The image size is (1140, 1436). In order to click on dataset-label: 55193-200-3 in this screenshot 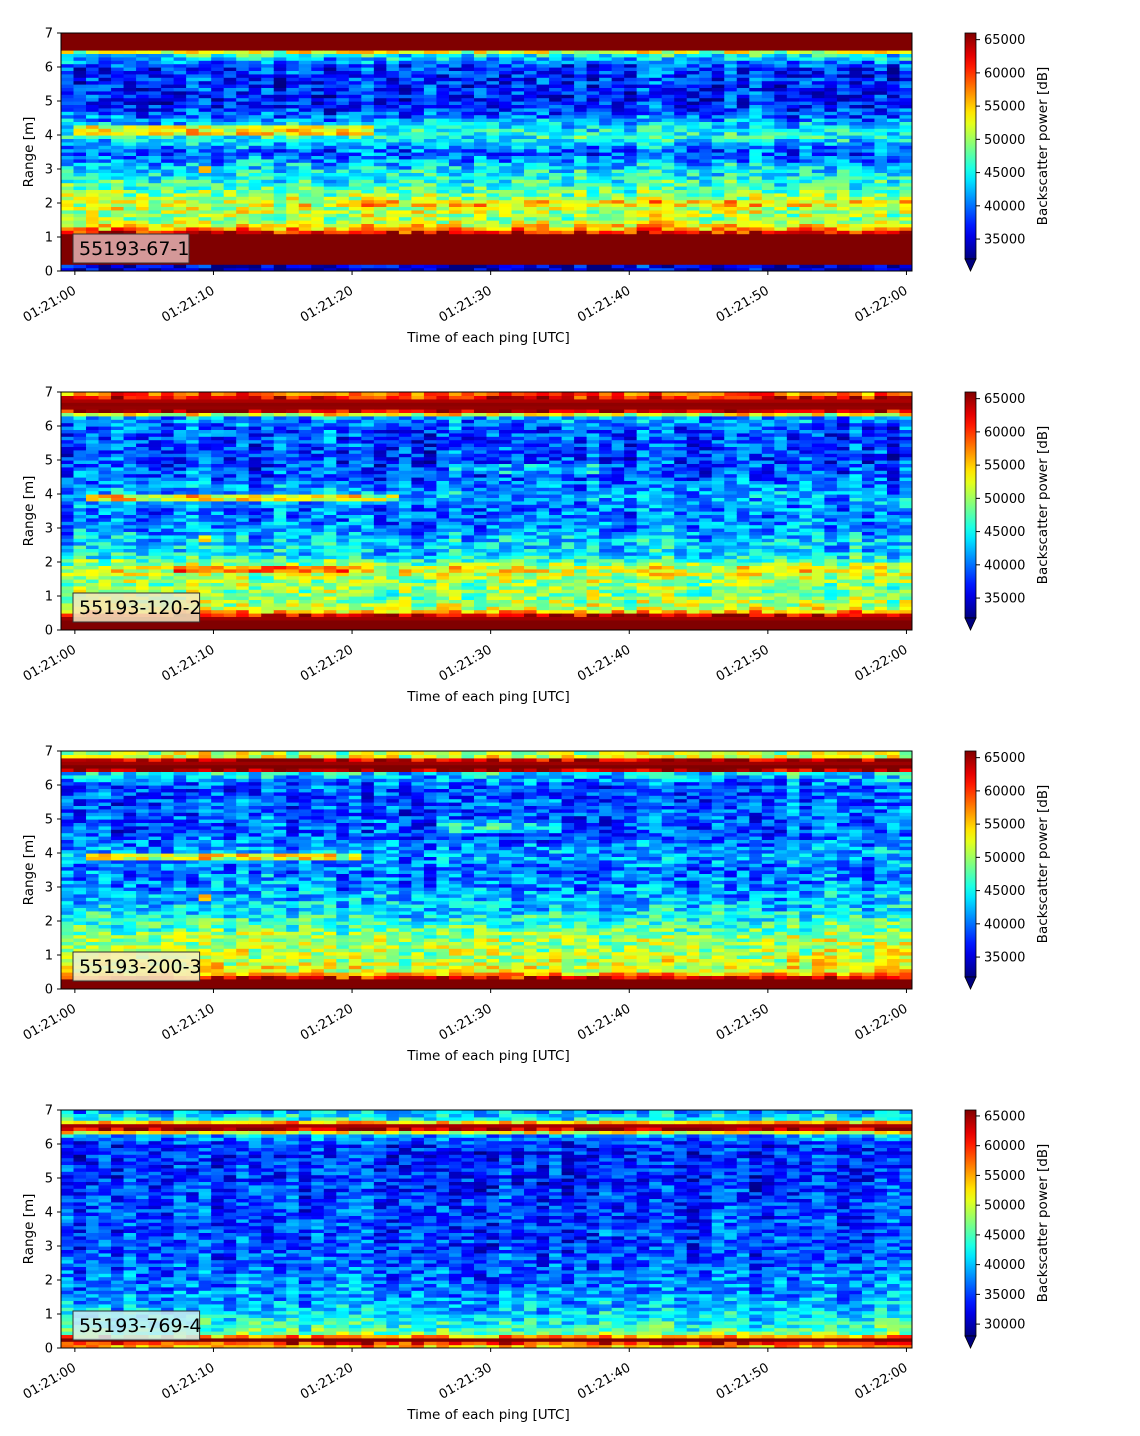, I will do `click(137, 966)`.